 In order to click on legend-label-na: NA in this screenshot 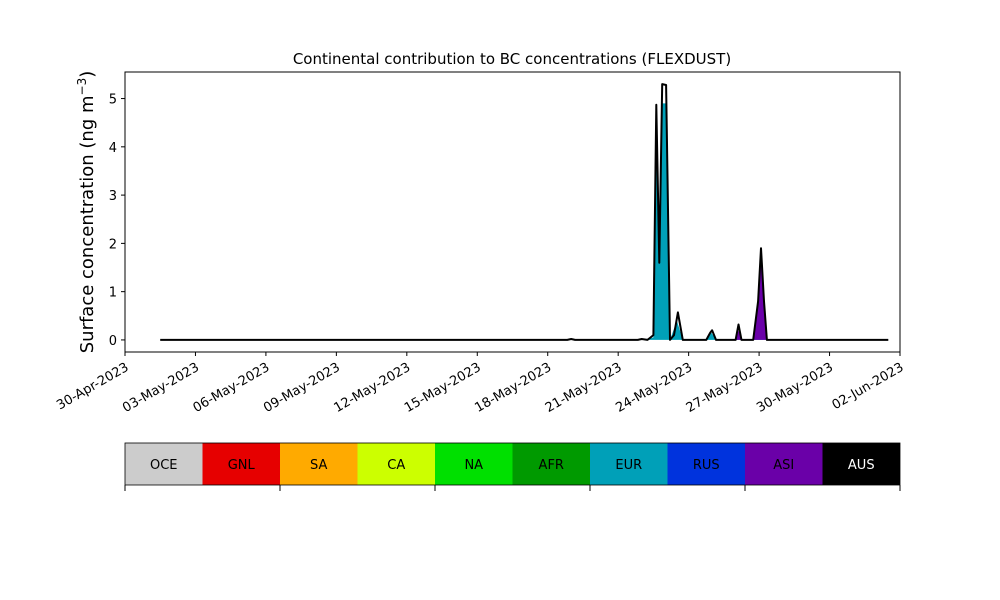, I will do `click(473, 465)`.